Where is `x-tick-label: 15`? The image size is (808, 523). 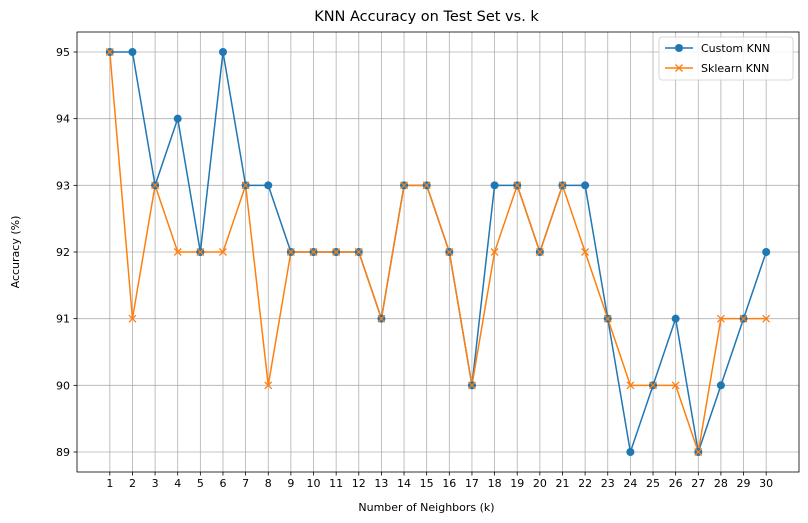 x-tick-label: 15 is located at coordinates (427, 483).